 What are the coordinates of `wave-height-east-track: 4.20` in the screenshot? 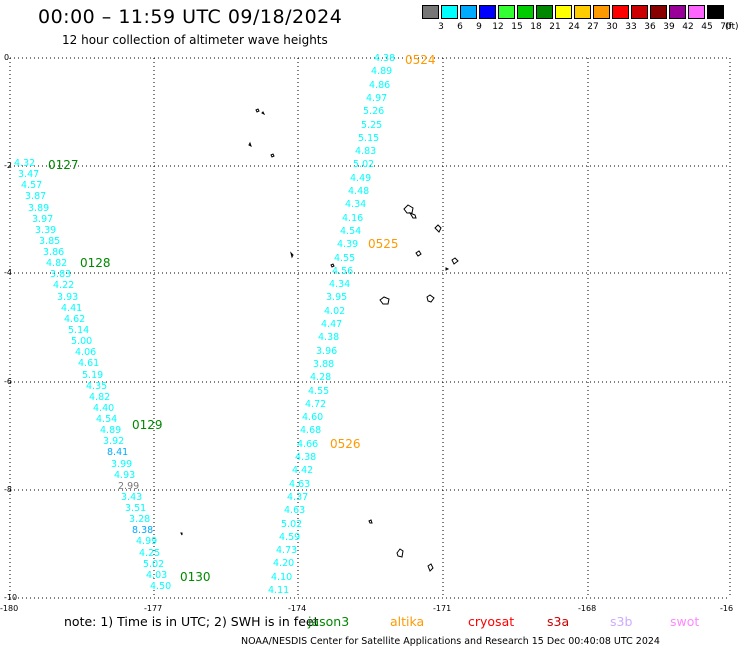 It's located at (284, 563).